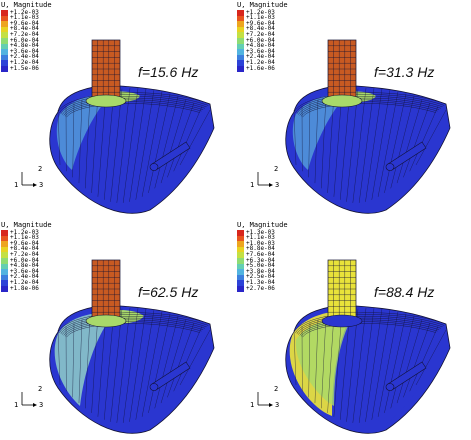  What do you see at coordinates (168, 292) in the screenshot?
I see `frequency-label: f=62.5 Hz` at bounding box center [168, 292].